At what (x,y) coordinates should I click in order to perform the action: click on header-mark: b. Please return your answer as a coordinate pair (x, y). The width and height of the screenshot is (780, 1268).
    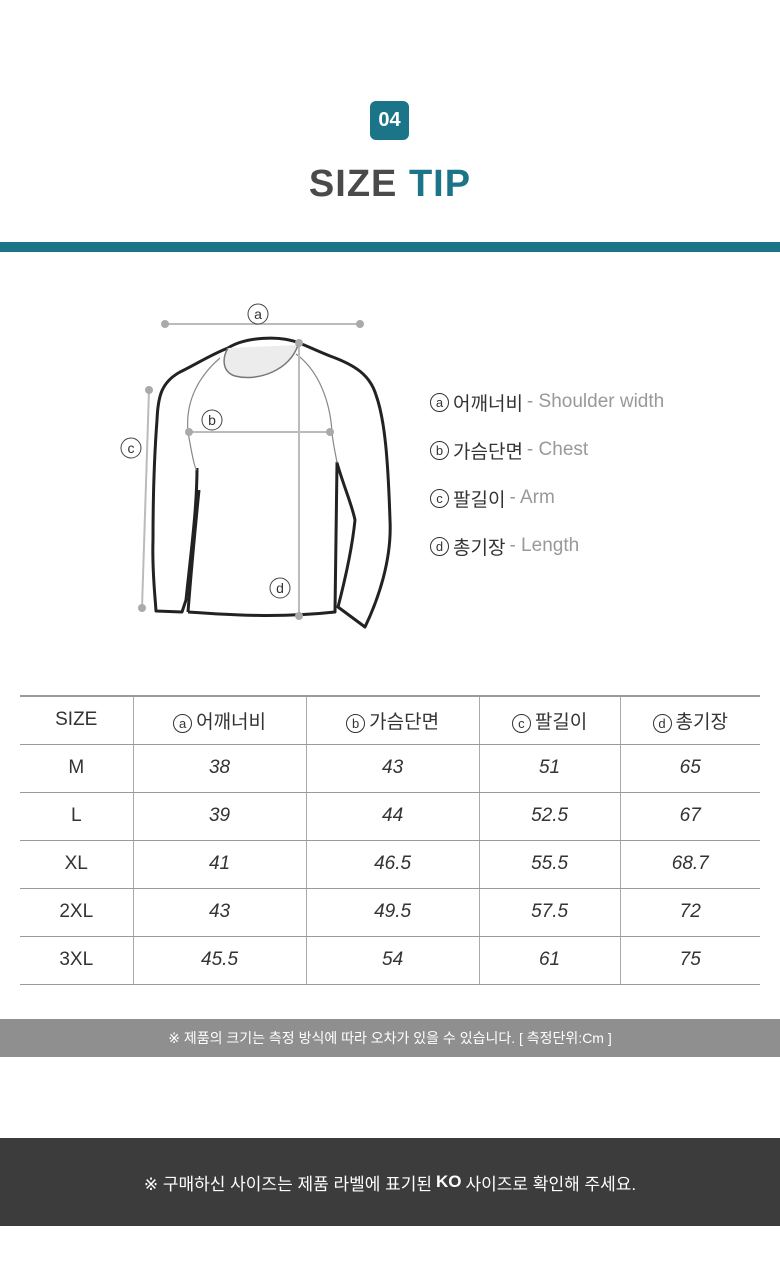
    Looking at the image, I should click on (356, 723).